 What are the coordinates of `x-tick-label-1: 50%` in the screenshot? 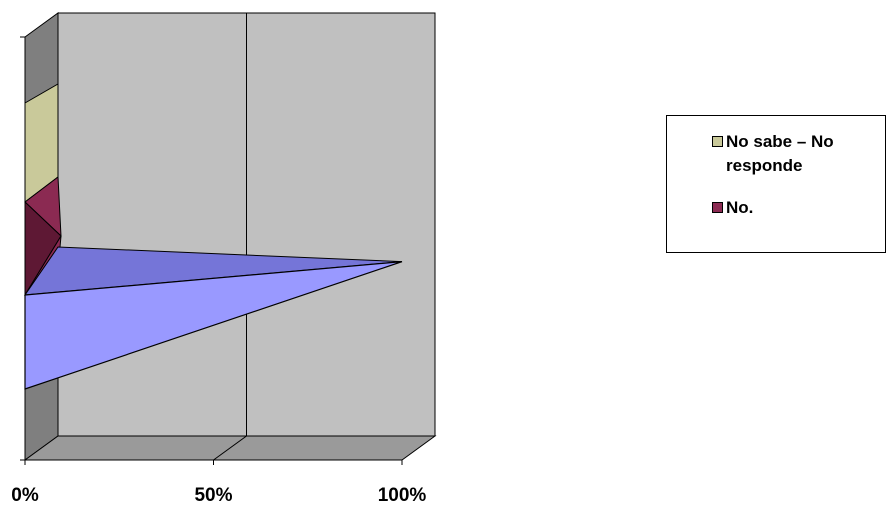 It's located at (213, 495).